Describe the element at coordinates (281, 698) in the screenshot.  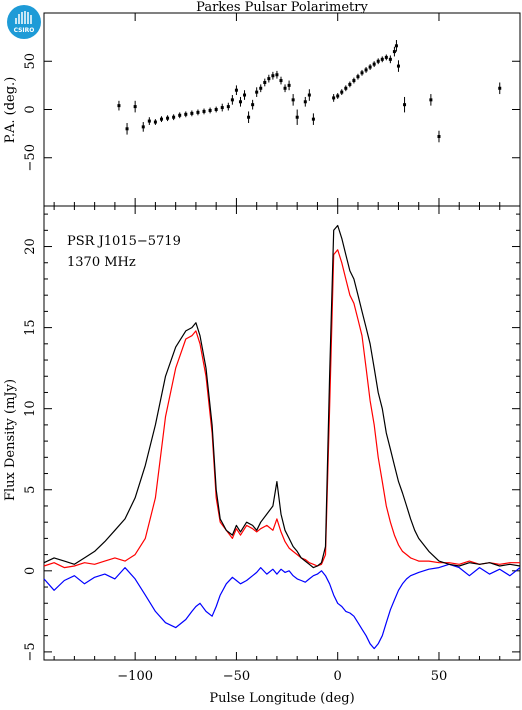
I see `x-axis-label: Pulse Longitude (deg)` at that location.